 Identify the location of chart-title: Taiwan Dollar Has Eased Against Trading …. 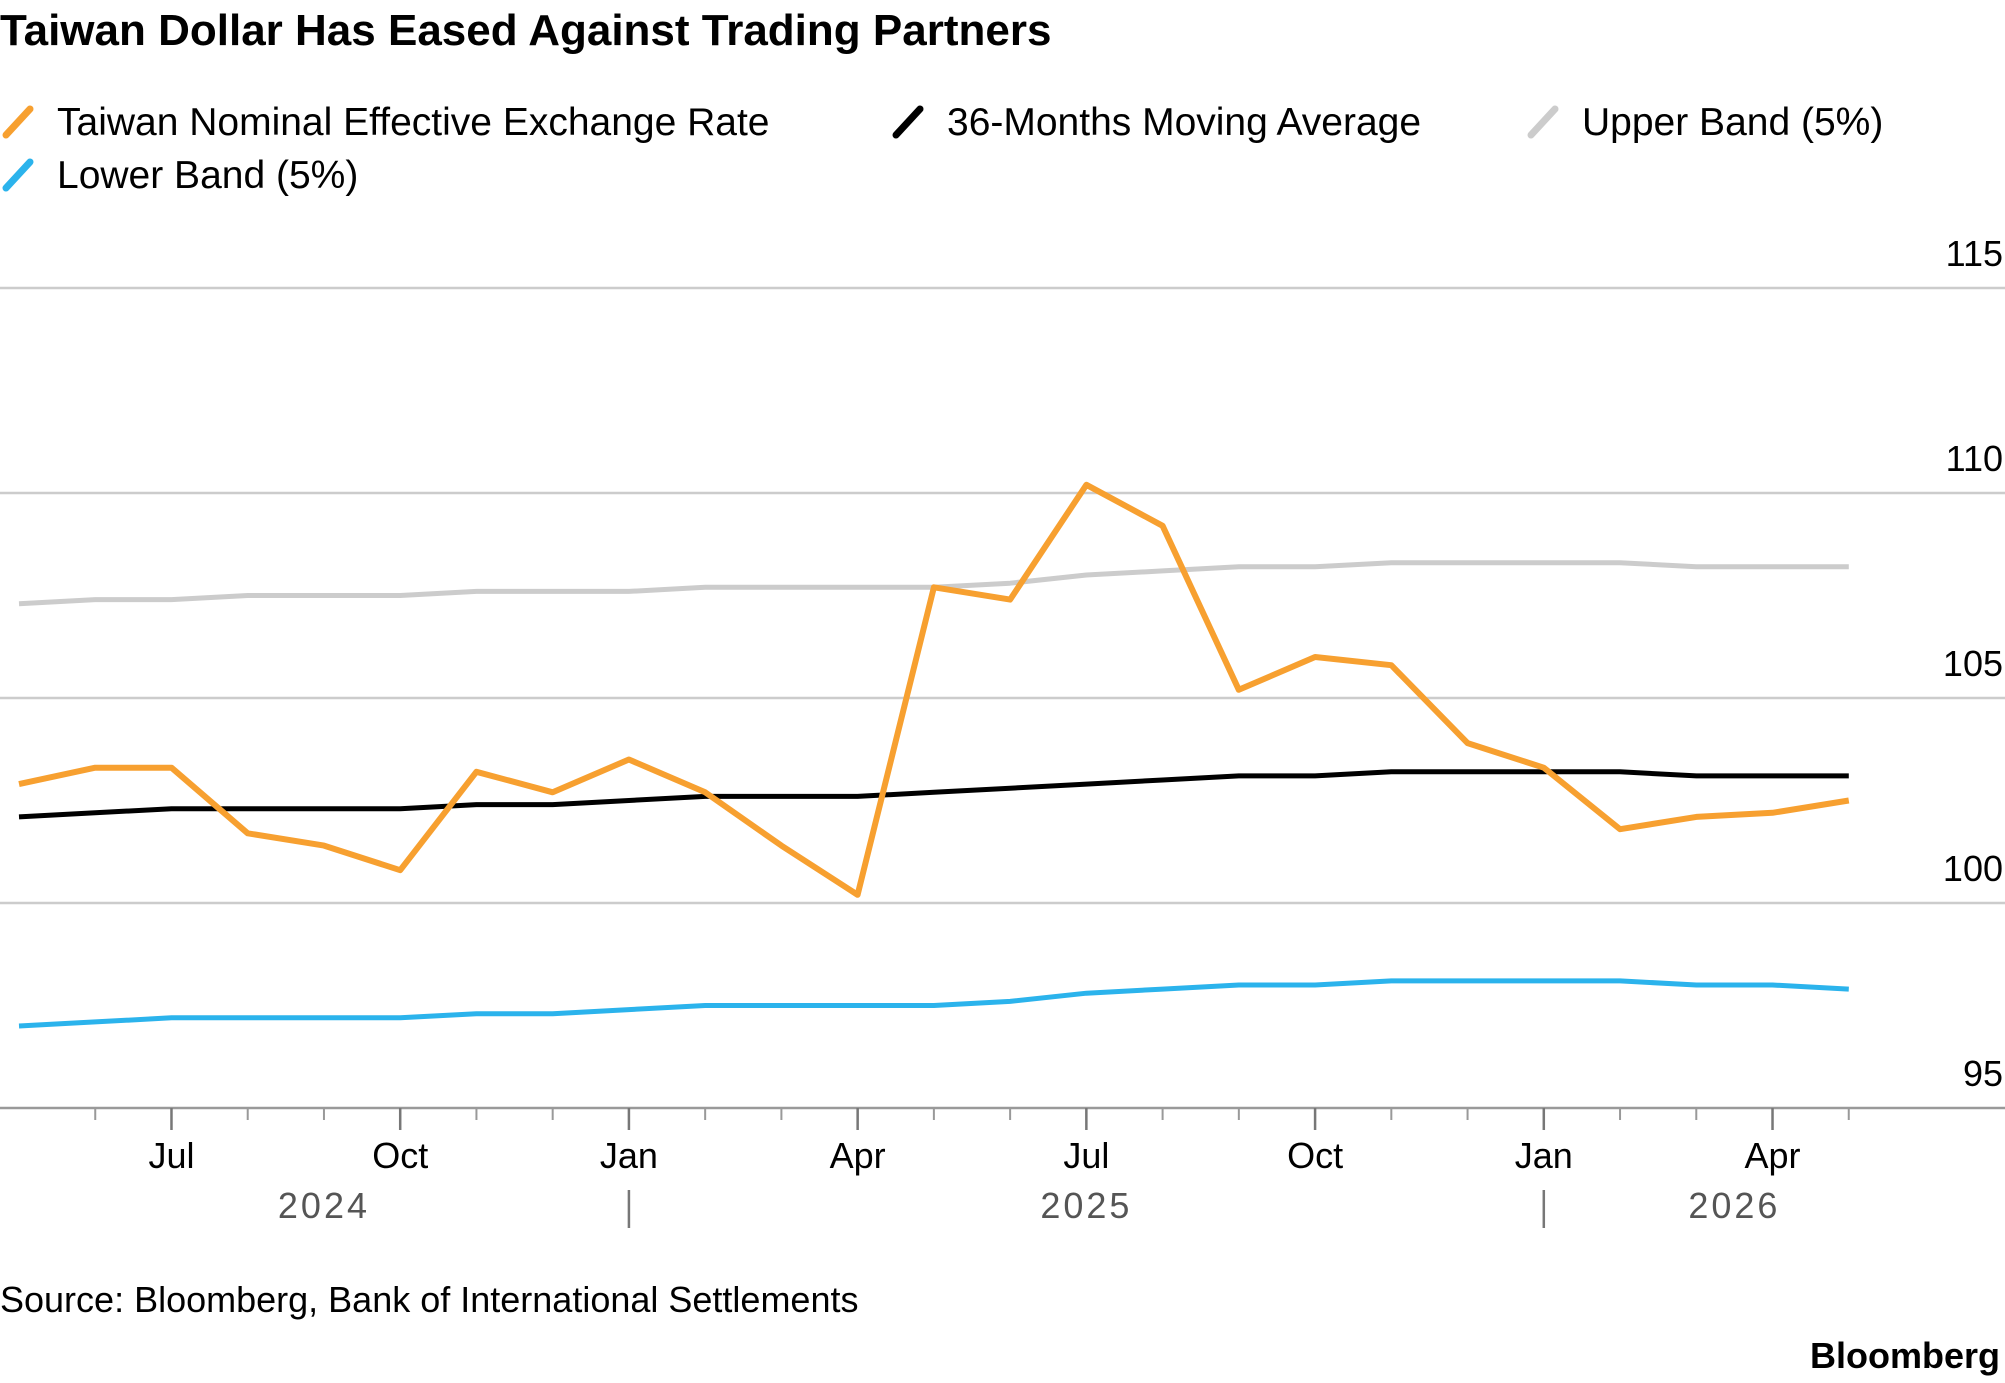
(525, 30).